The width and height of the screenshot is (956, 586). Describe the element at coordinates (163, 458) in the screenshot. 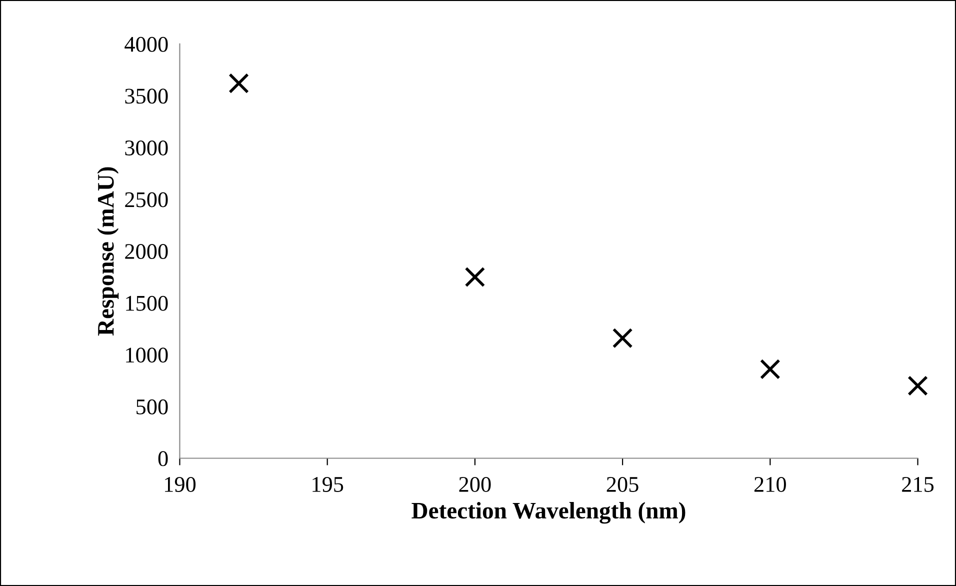

I see `y-tick-label: 0` at that location.